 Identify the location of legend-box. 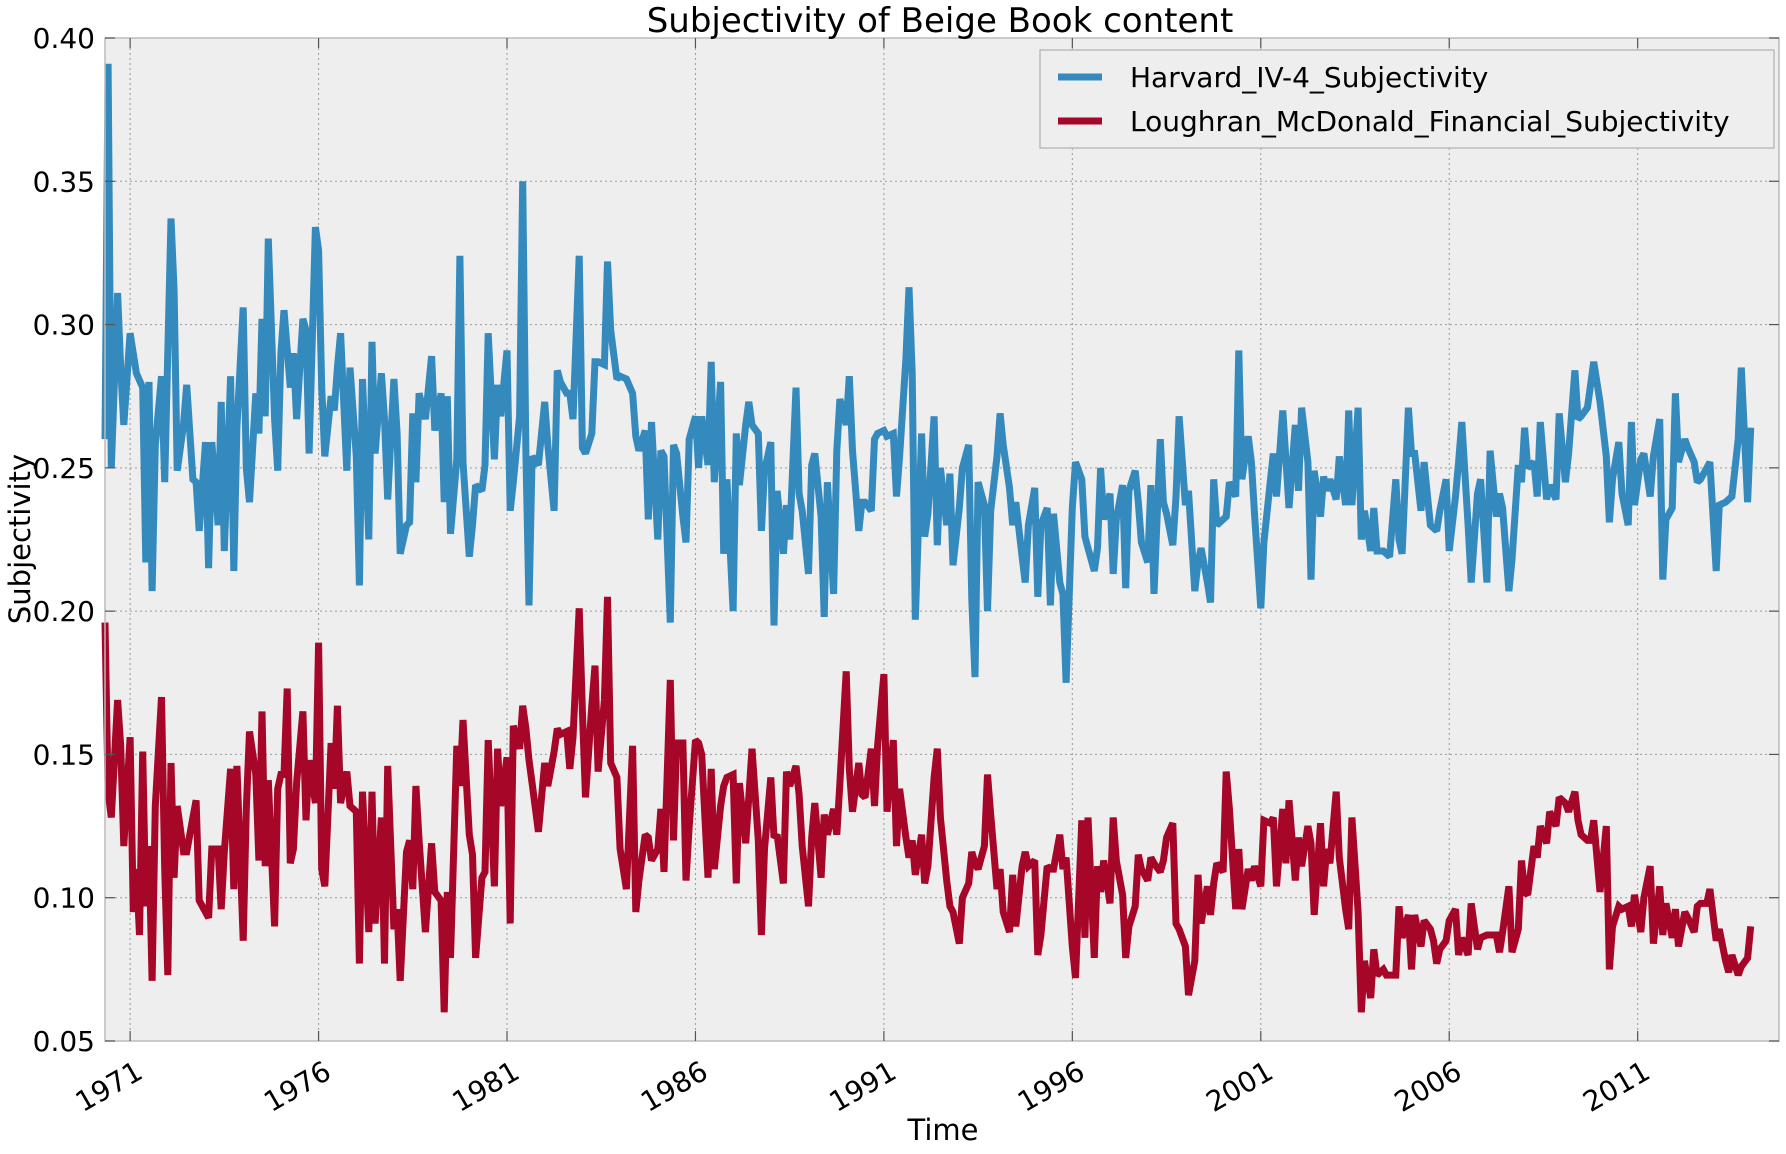
(1407, 99).